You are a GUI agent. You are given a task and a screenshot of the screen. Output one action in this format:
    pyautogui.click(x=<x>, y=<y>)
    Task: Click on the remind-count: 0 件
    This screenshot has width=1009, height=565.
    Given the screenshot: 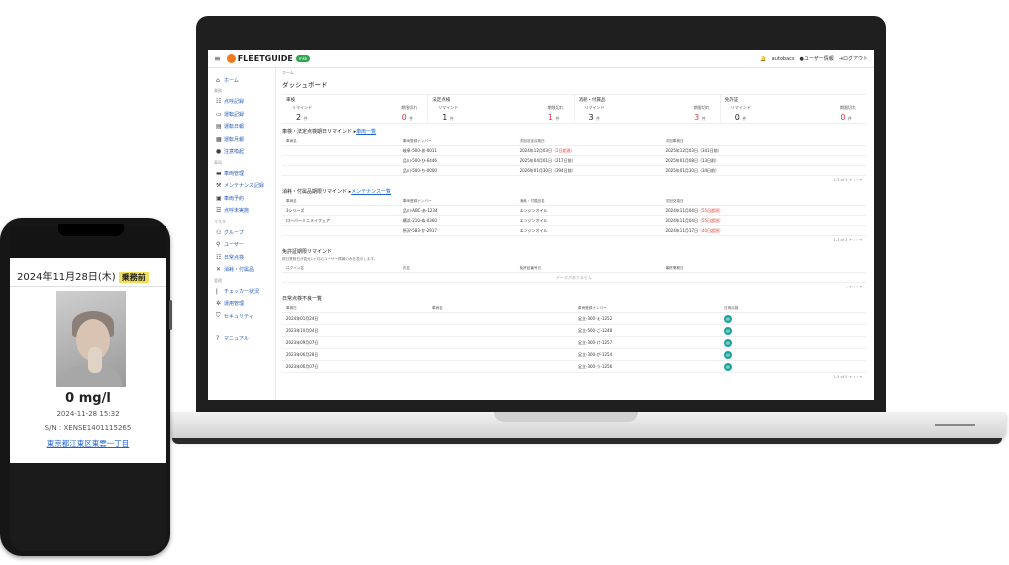 What is the action you would take?
    pyautogui.click(x=741, y=117)
    